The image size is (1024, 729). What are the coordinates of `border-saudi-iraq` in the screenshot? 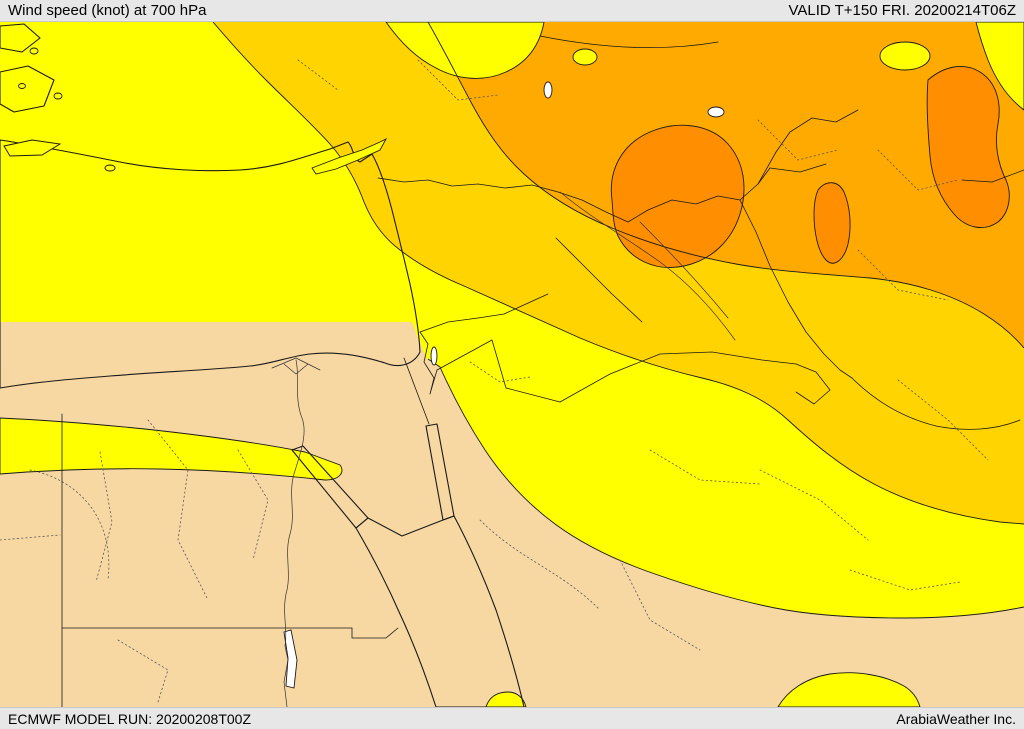 It's located at (678, 377).